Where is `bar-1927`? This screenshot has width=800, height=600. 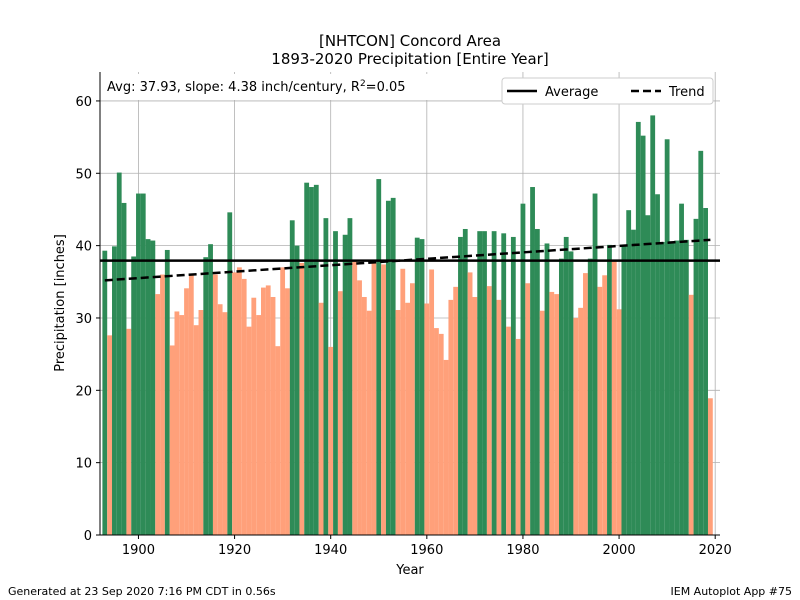 bar-1927 is located at coordinates (268, 410).